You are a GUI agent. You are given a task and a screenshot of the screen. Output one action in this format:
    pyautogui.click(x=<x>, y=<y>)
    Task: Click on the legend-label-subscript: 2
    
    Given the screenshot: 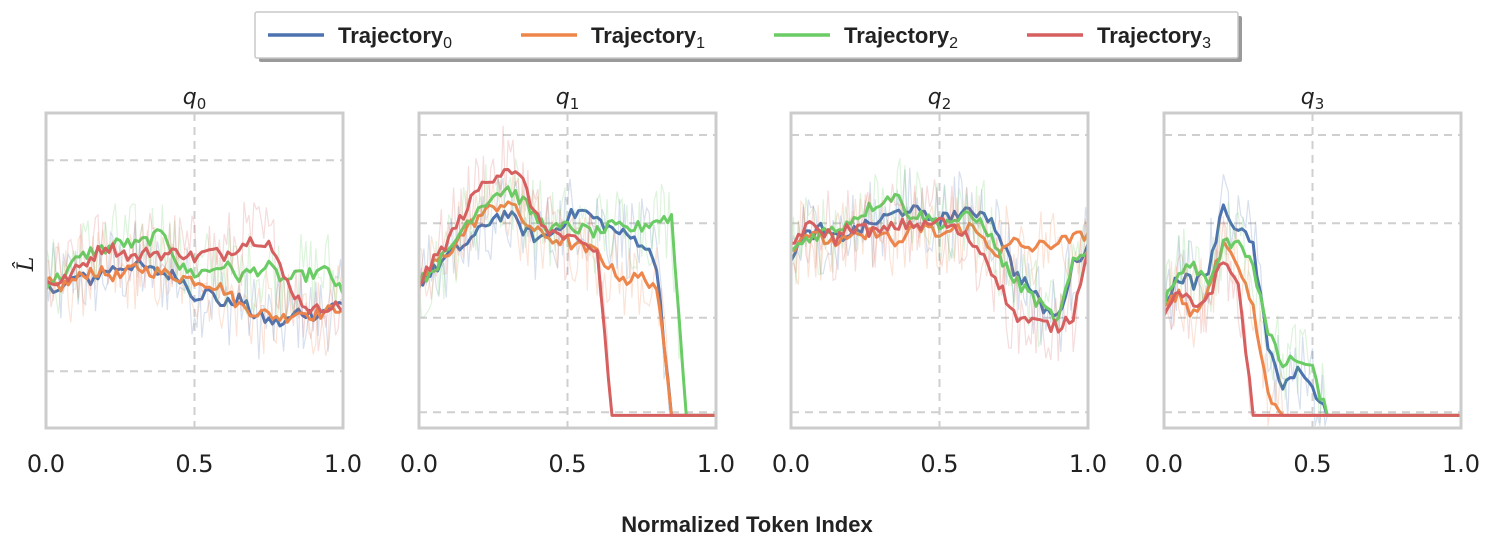 What is the action you would take?
    pyautogui.click(x=953, y=43)
    